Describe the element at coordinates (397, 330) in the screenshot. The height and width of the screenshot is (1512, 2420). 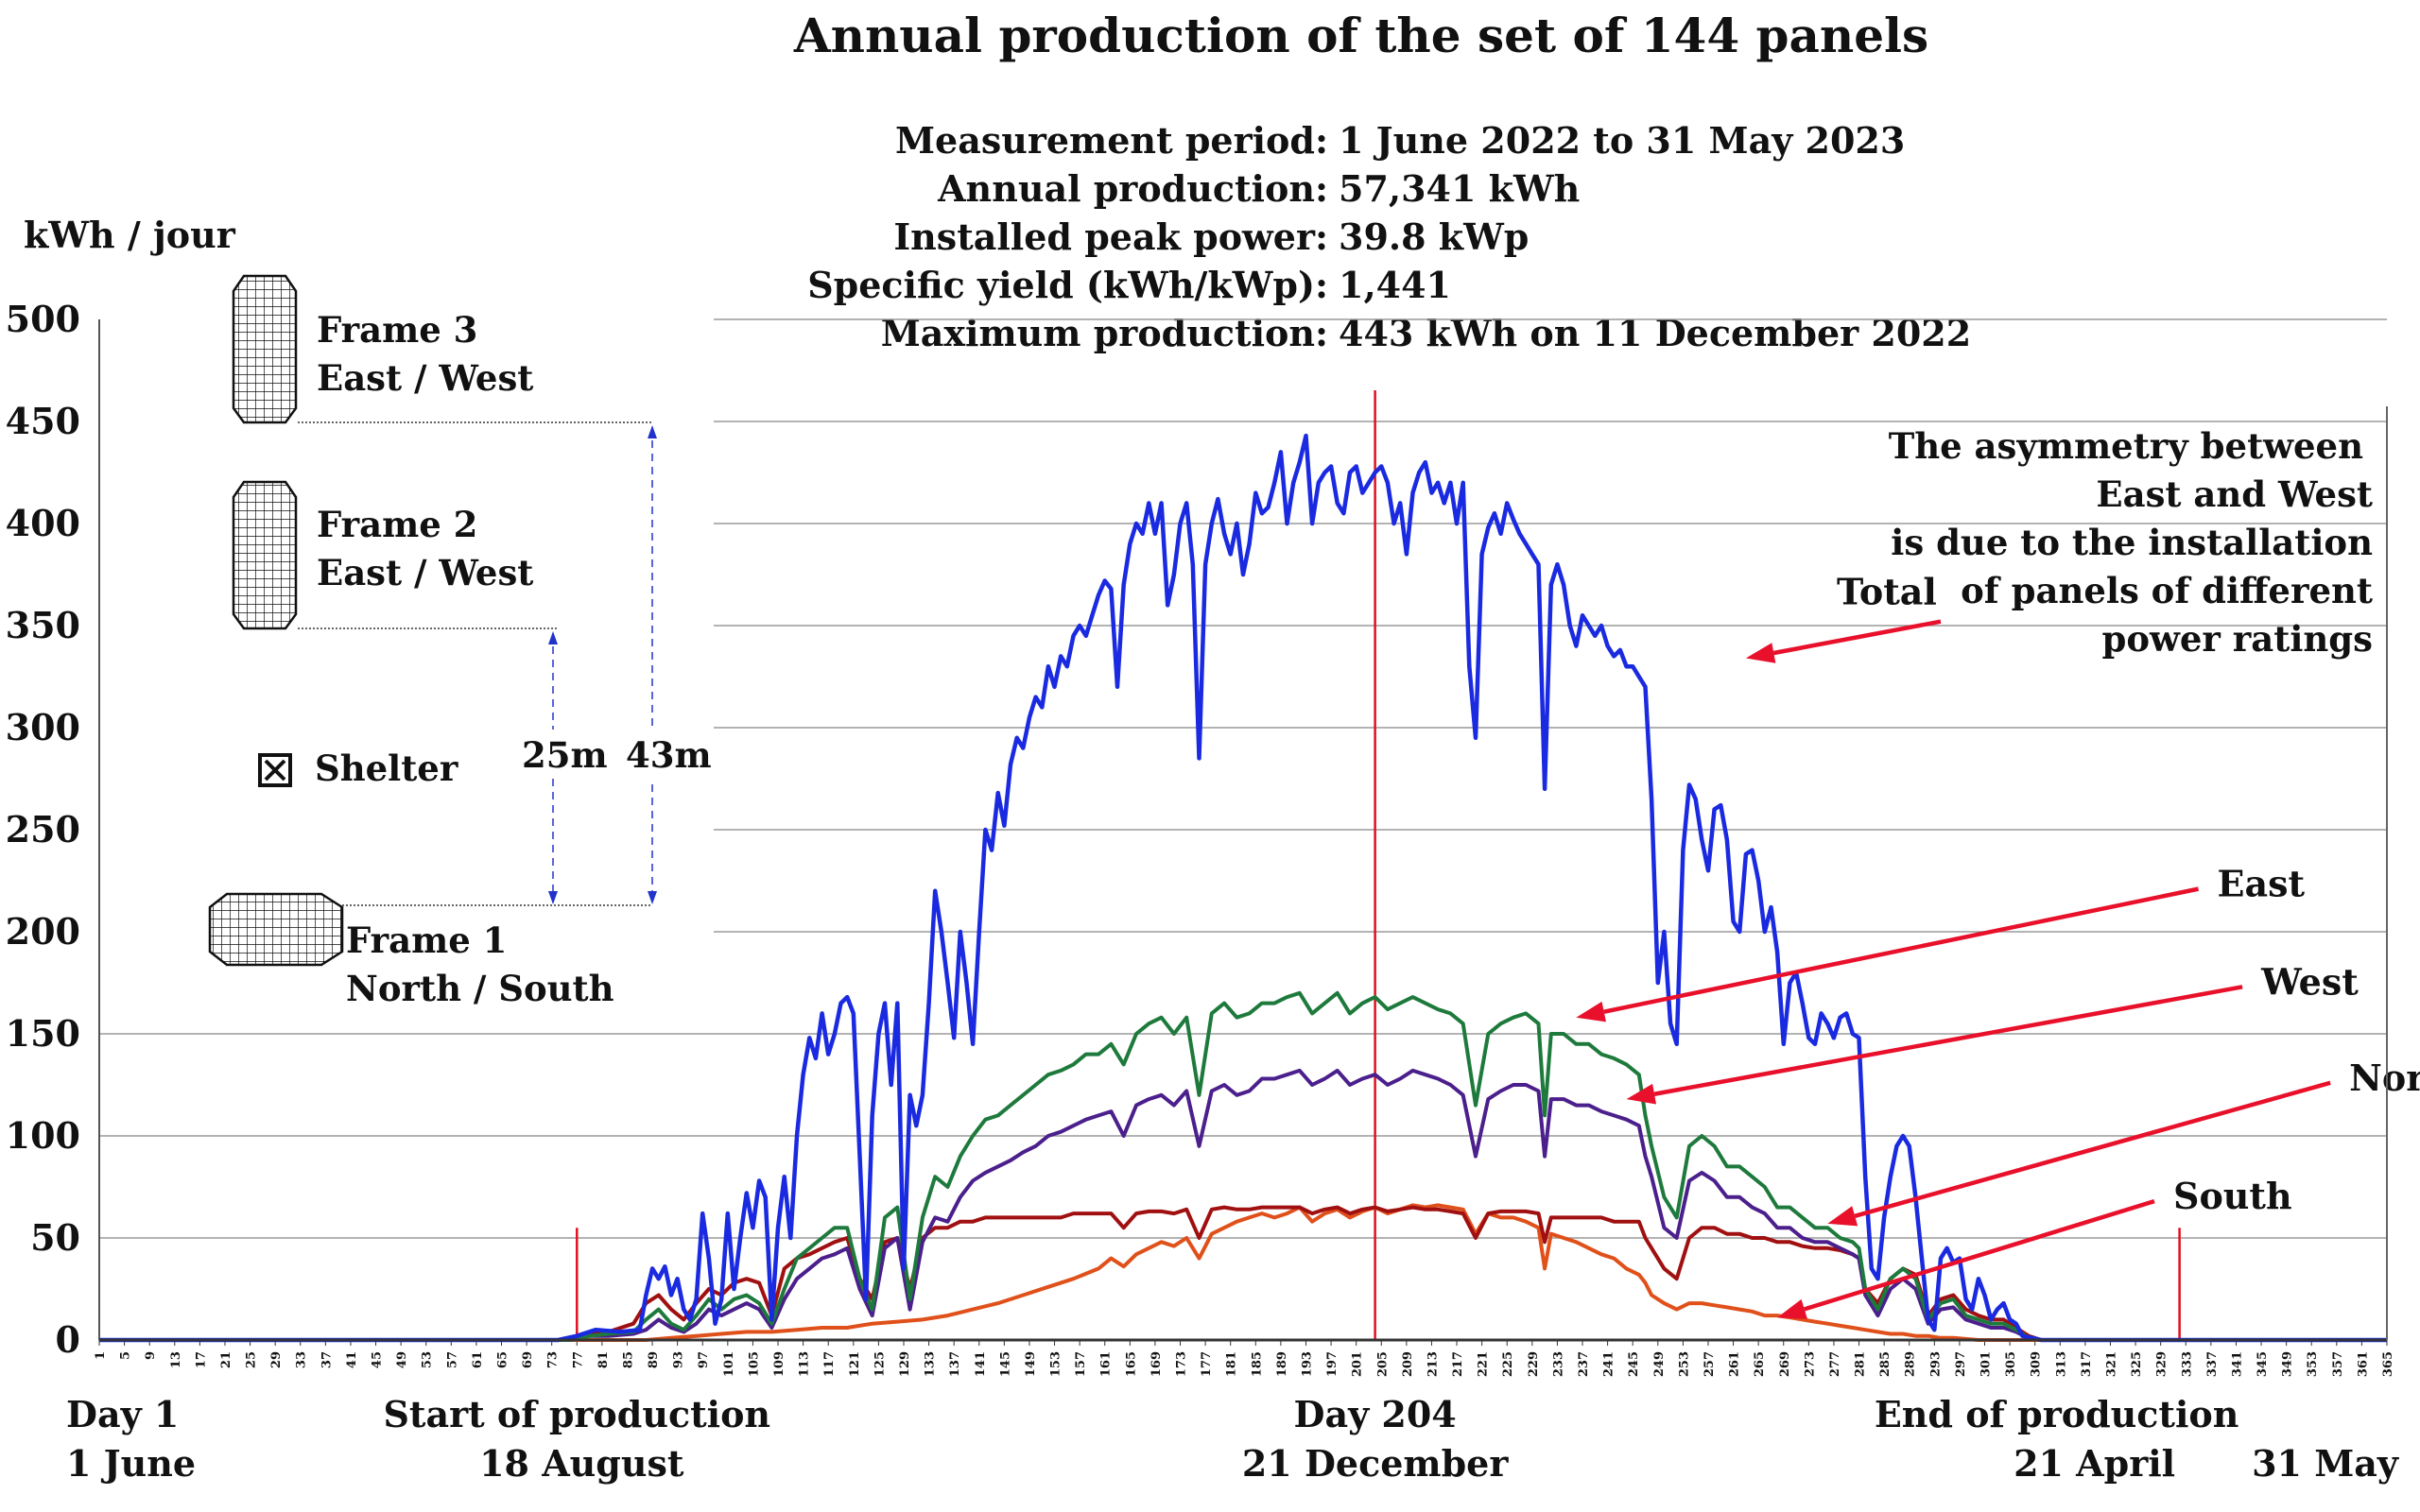
I see `frame3-label: Frame 3` at that location.